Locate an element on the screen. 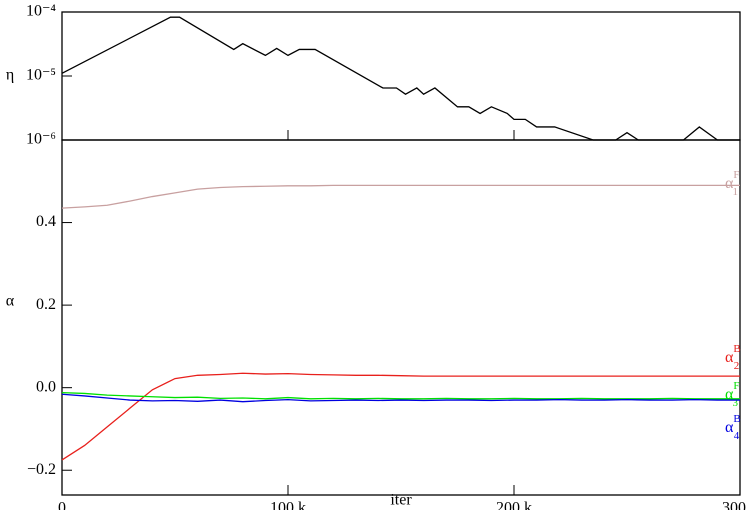 This screenshot has width=747, height=510. y-axis-label: η is located at coordinates (10, 75).